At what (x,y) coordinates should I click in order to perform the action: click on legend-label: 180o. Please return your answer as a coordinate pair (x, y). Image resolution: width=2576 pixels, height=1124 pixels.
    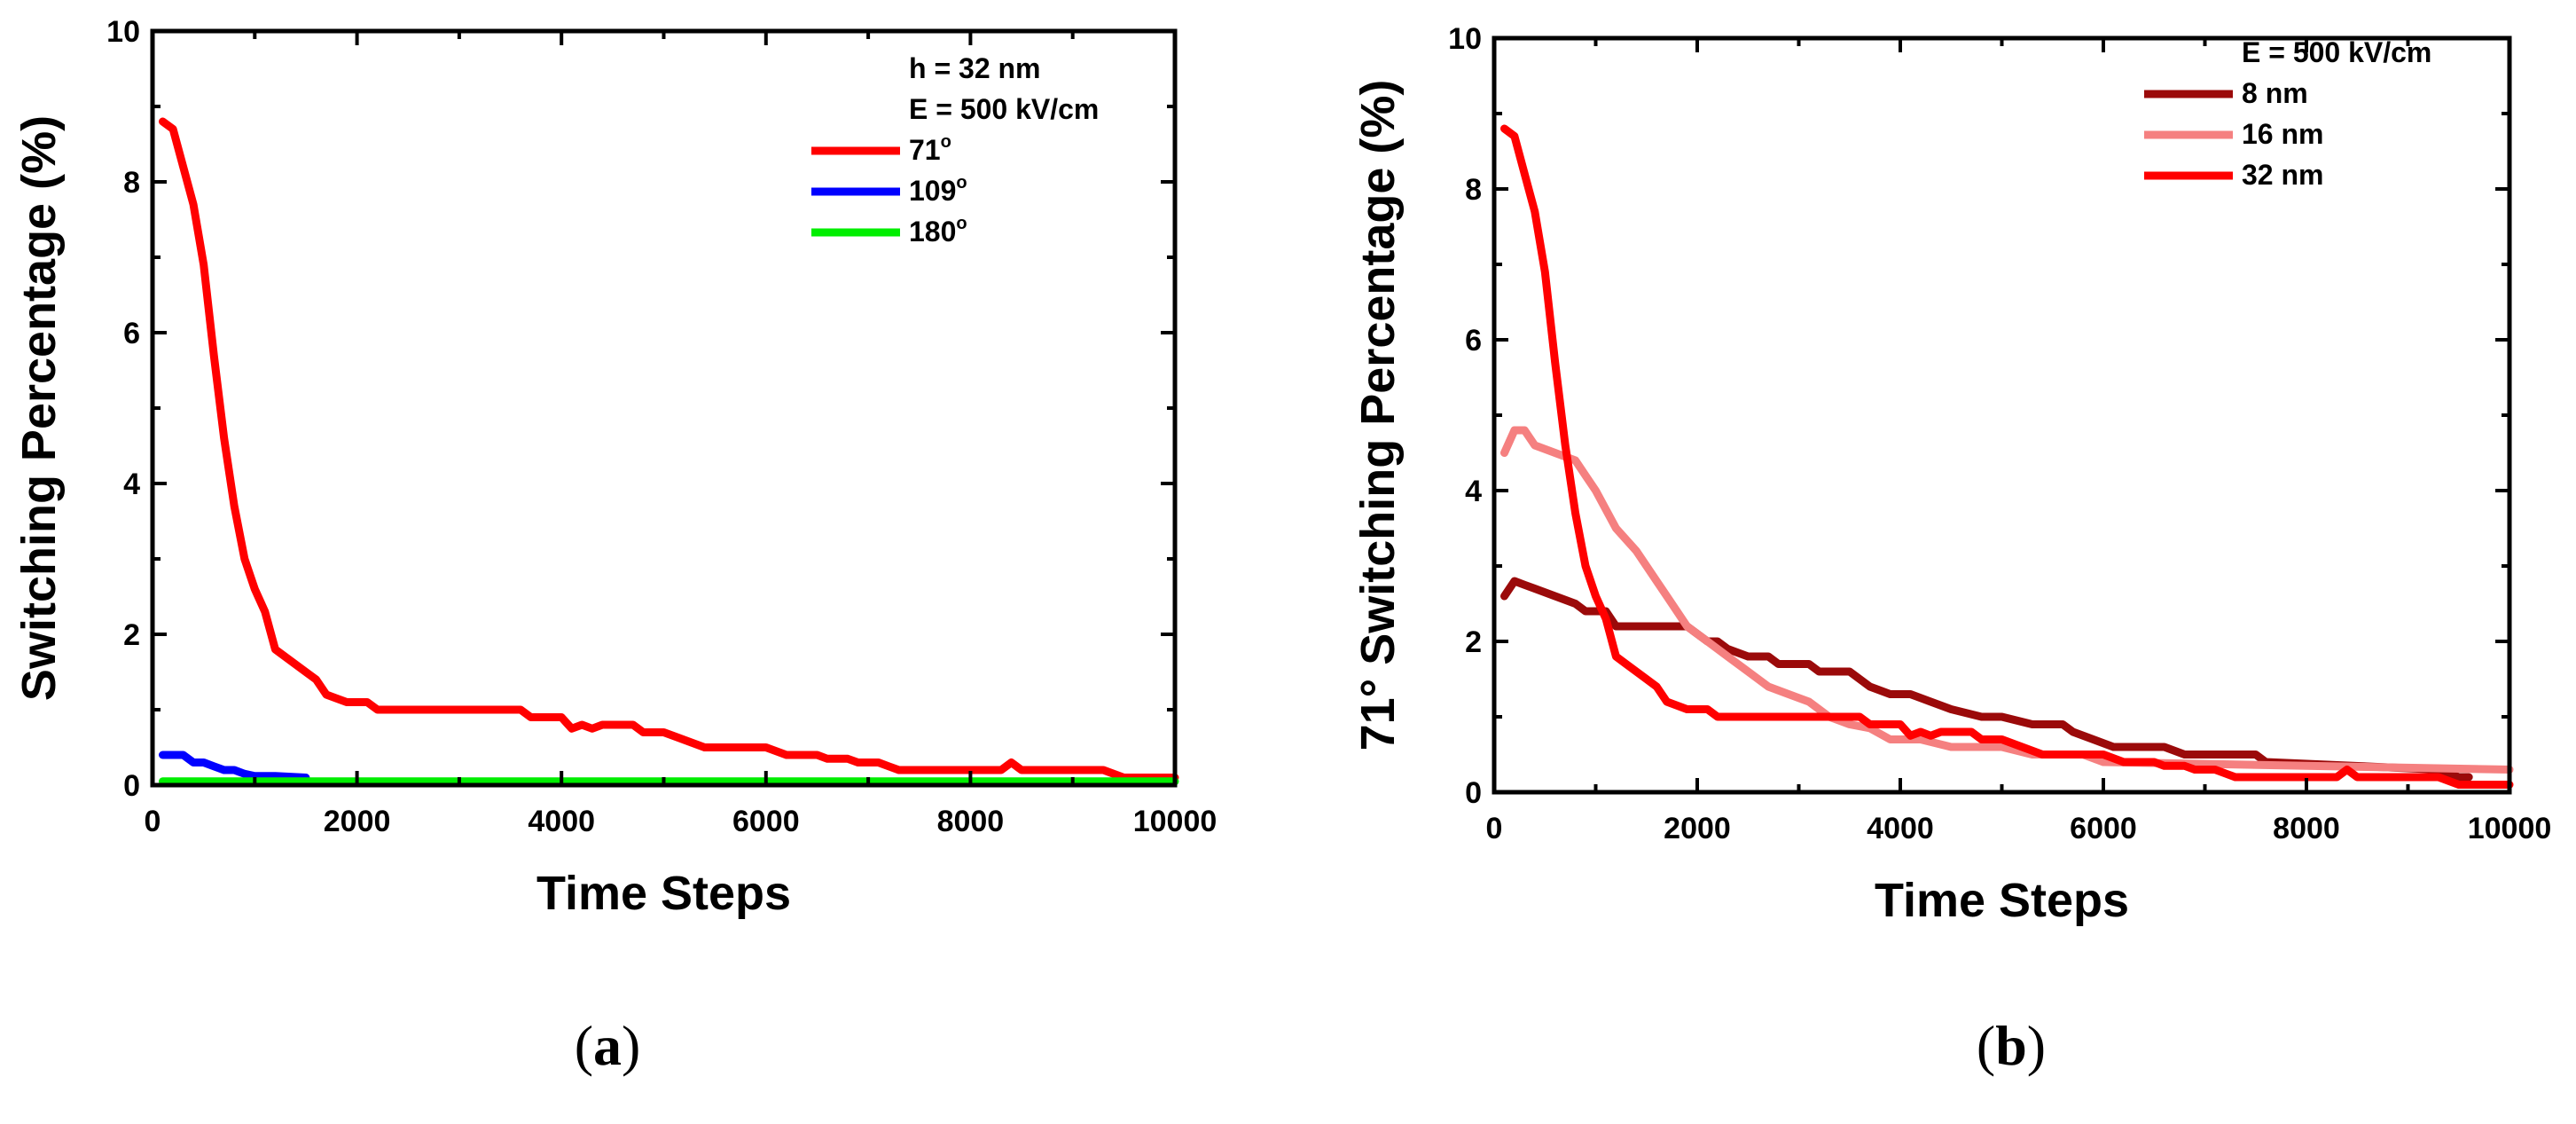
    Looking at the image, I should click on (938, 231).